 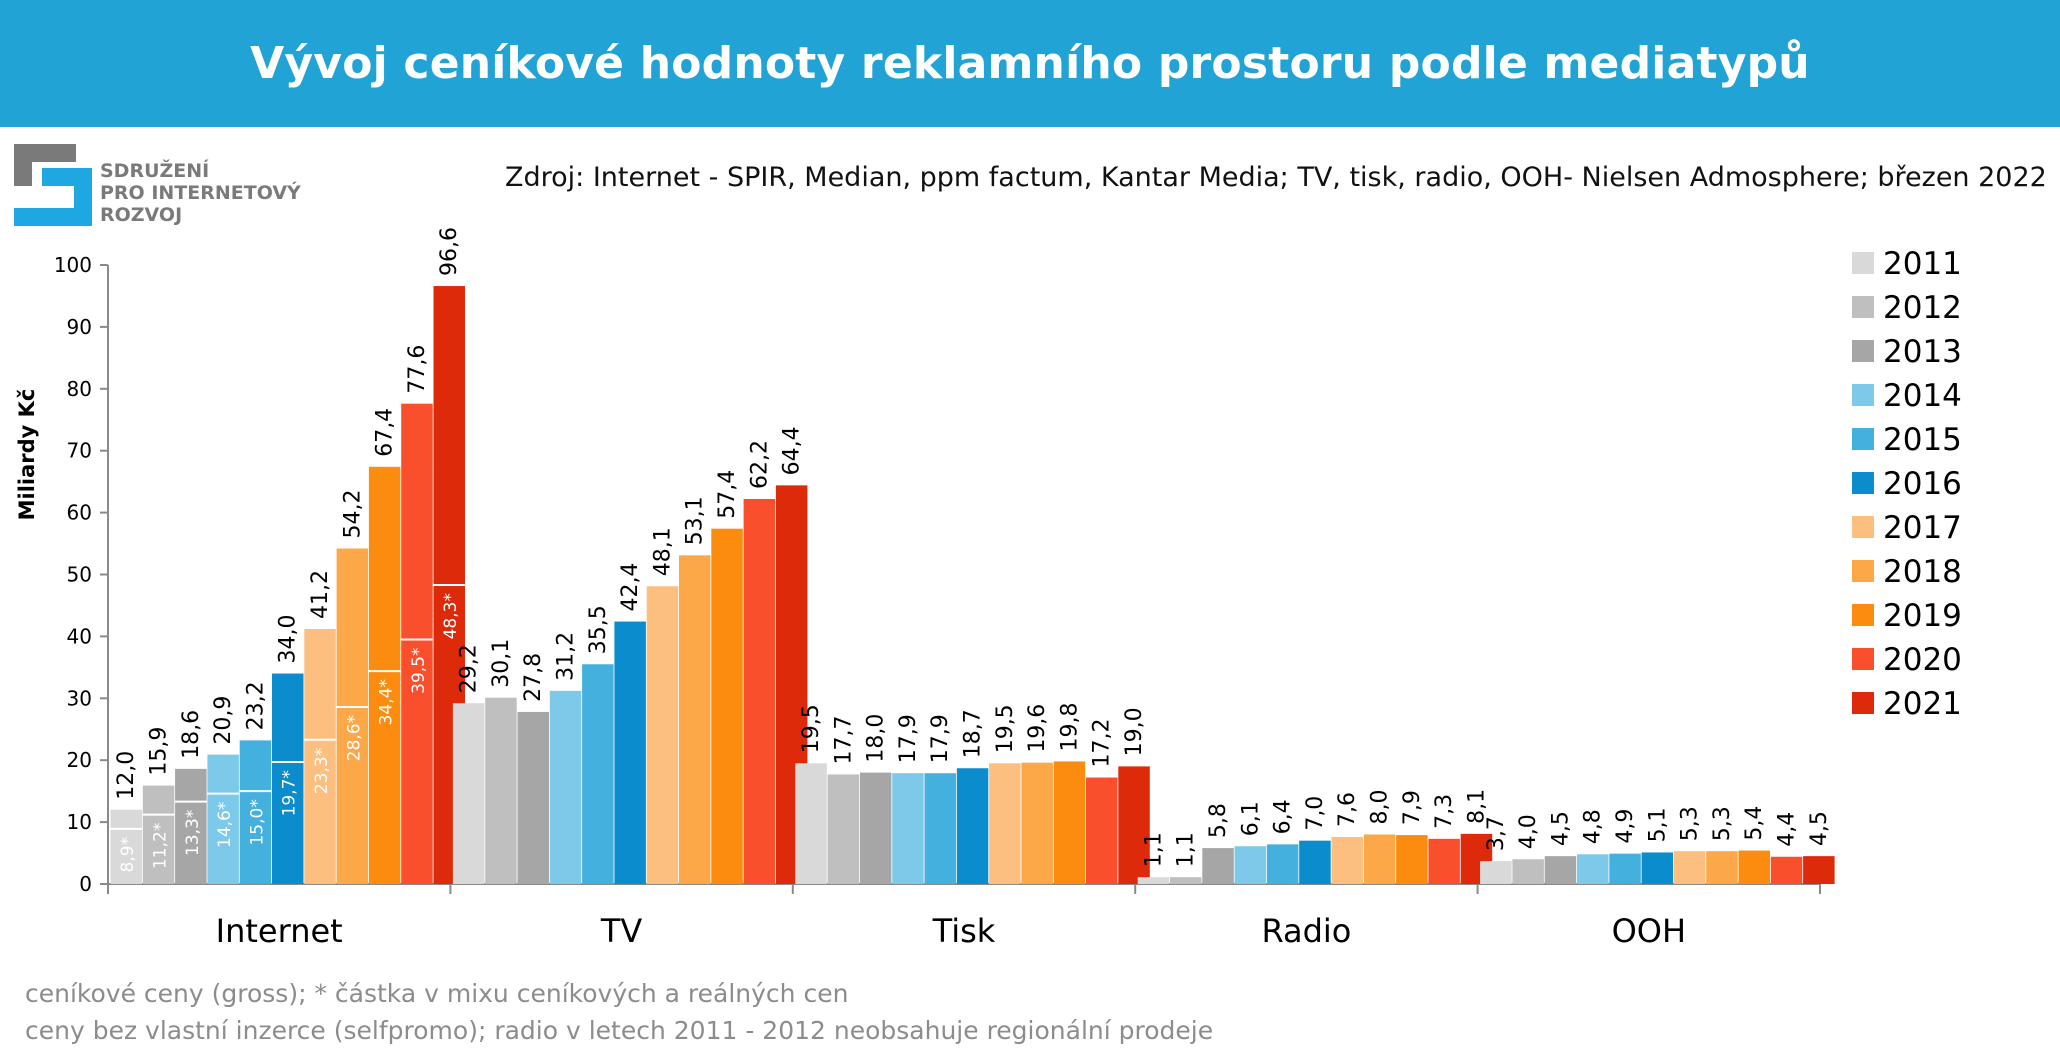 I want to click on legend-label: 2011, so click(x=1922, y=264).